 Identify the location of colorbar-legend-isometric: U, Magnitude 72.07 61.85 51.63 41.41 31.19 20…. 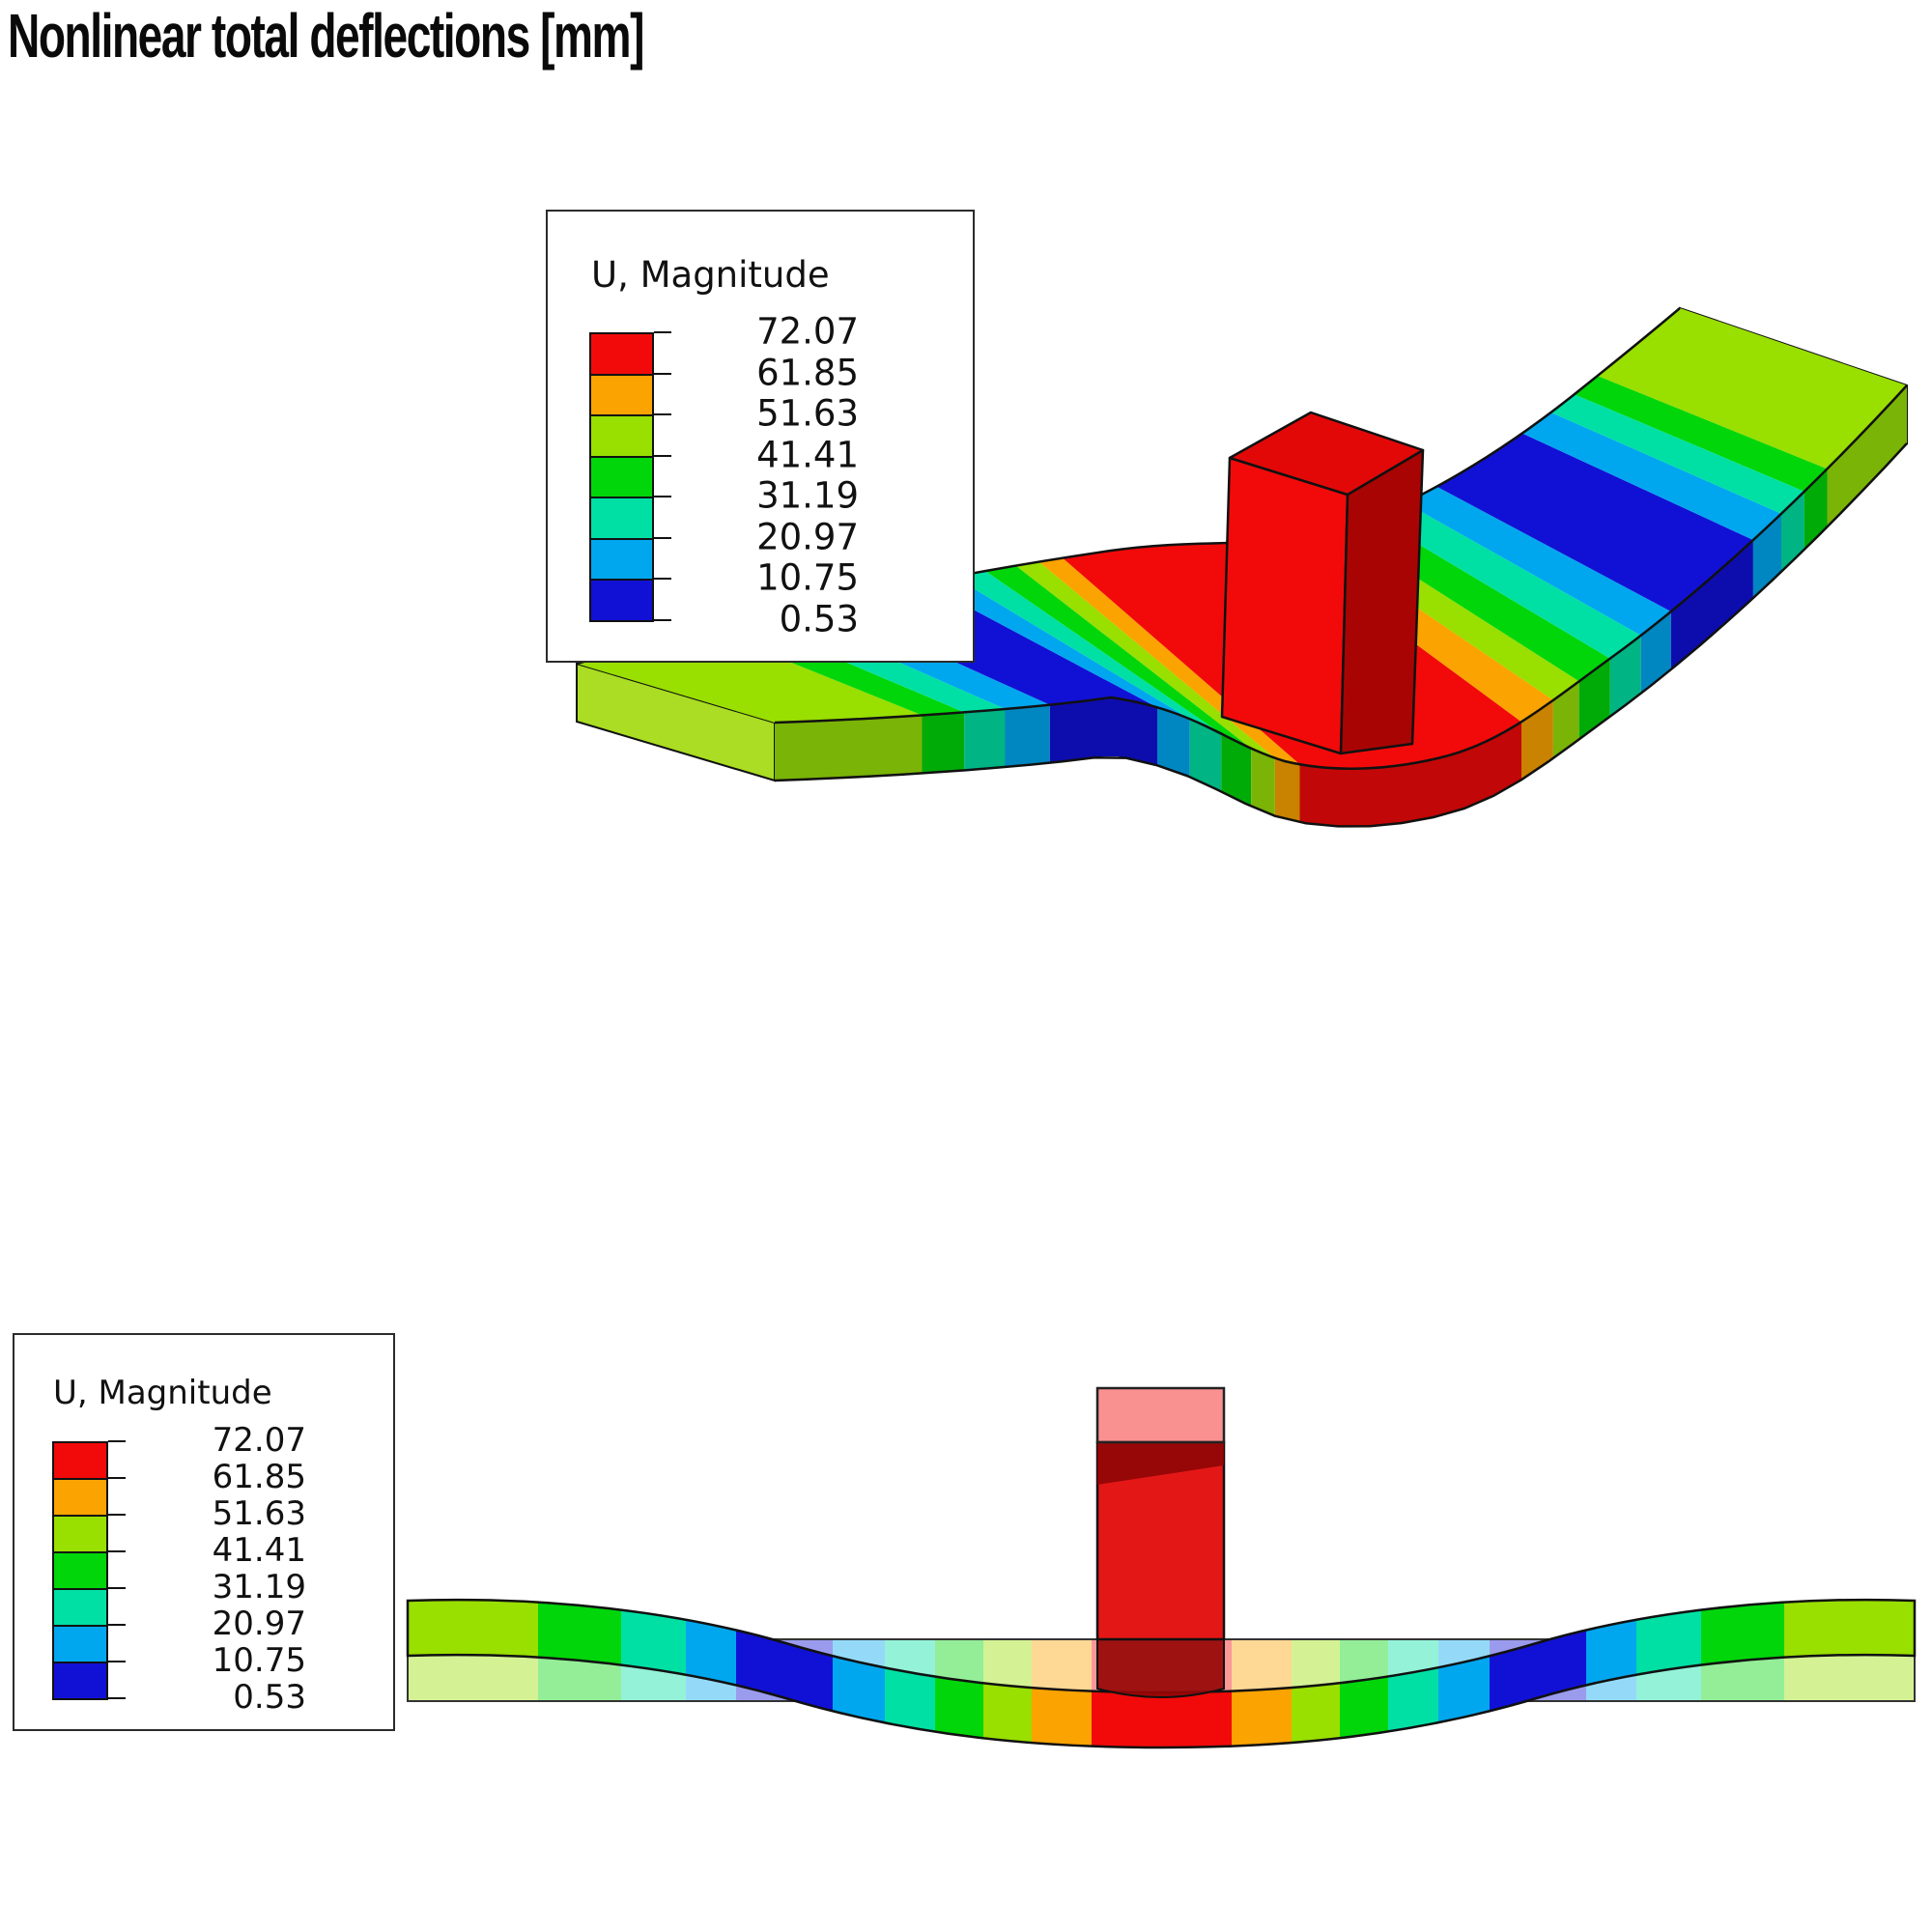
(760, 436).